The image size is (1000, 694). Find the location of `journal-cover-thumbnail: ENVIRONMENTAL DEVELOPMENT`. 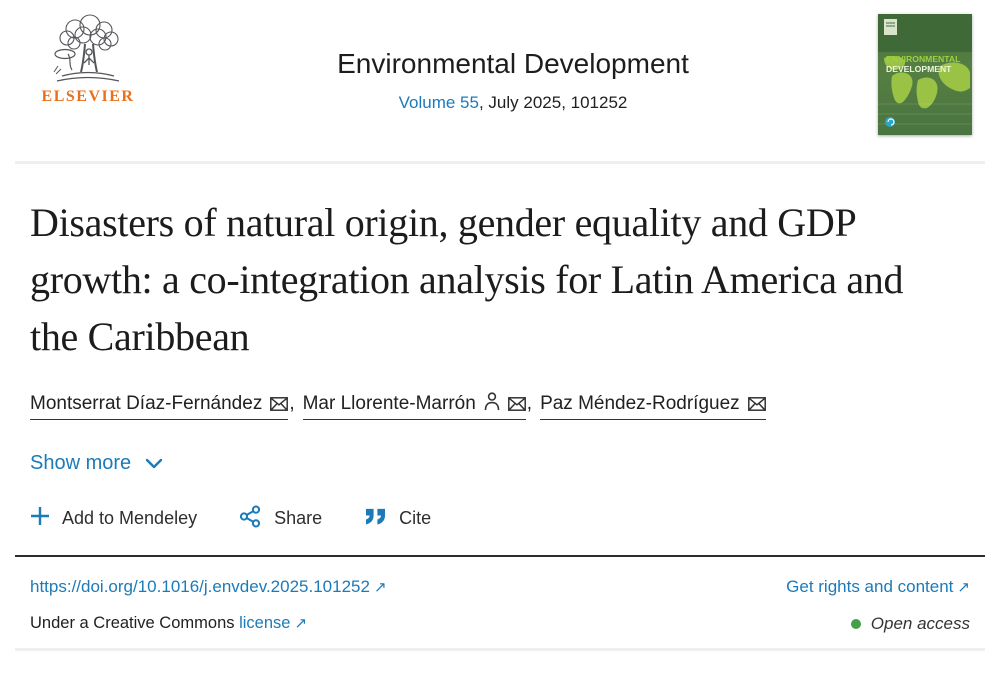

journal-cover-thumbnail: ENVIRONMENTAL DEVELOPMENT is located at coordinates (925, 74).